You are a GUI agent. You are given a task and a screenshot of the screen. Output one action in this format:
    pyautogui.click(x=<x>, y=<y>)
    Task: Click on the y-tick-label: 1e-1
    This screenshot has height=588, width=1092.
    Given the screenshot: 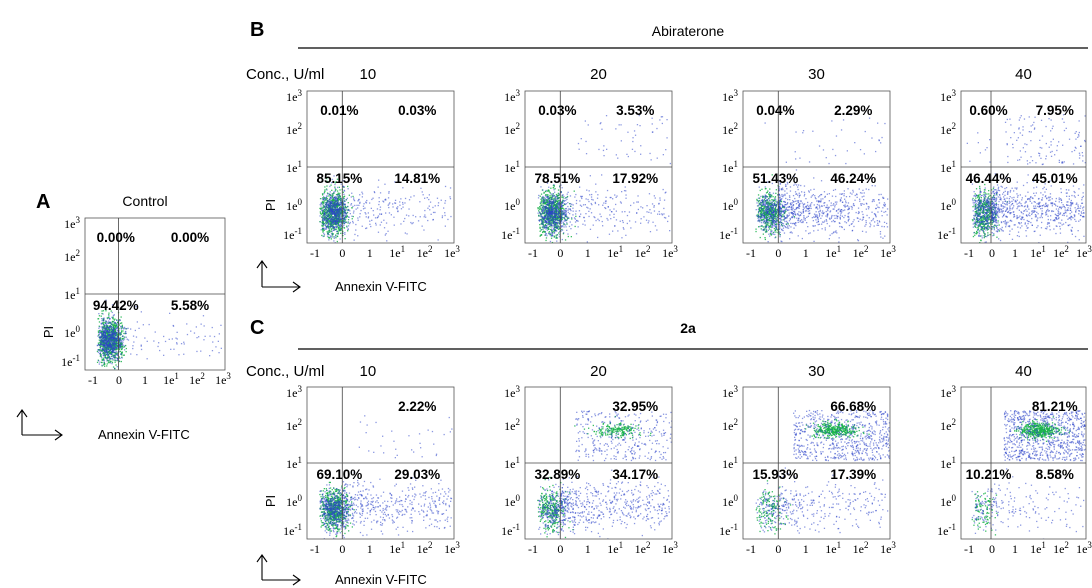 What is the action you would take?
    pyautogui.click(x=70, y=361)
    